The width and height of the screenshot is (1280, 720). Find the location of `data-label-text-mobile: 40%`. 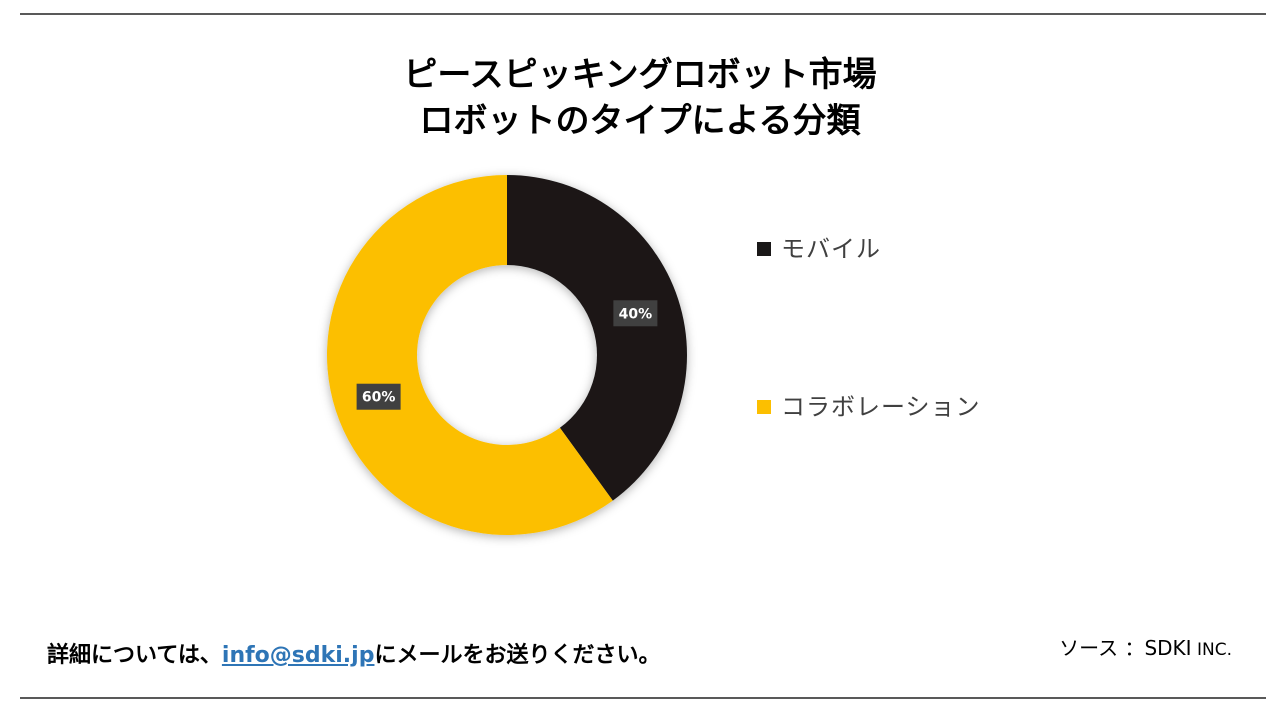

data-label-text-mobile: 40% is located at coordinates (636, 314).